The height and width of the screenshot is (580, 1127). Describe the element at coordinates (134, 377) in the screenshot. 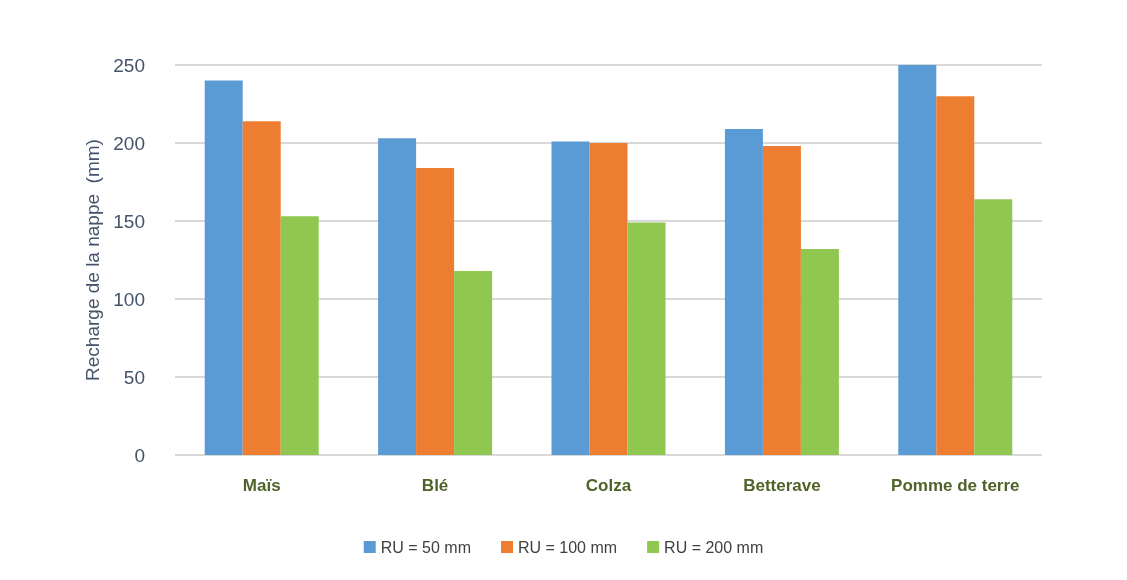

I see `y-tick-label: 50` at that location.